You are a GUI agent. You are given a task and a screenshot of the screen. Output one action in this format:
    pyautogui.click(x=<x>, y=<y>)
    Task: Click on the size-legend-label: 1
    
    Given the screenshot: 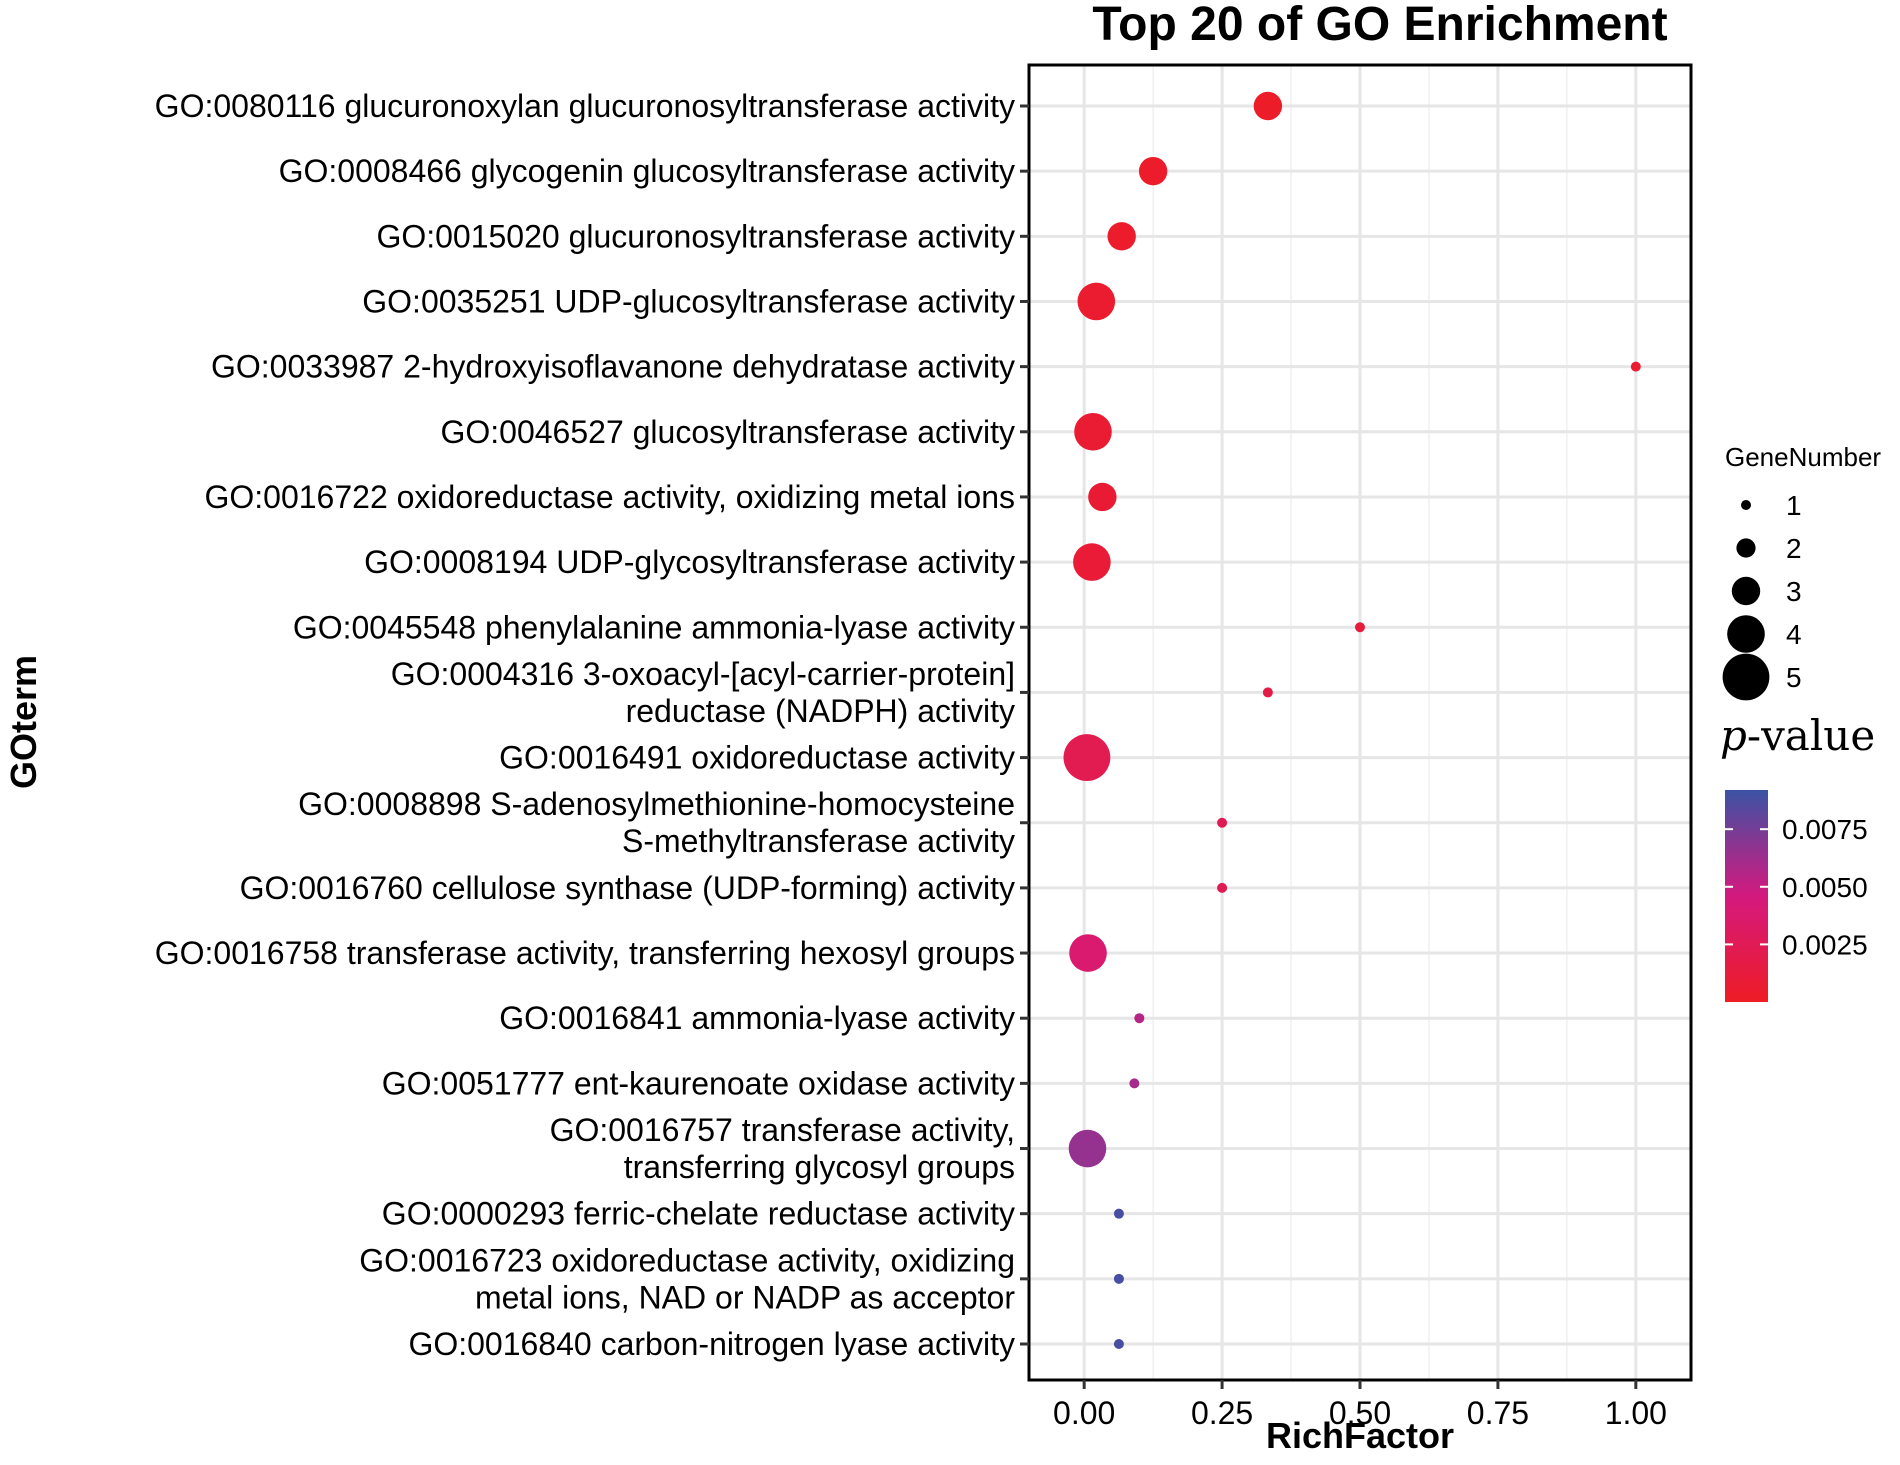 What is the action you would take?
    pyautogui.click(x=1794, y=505)
    